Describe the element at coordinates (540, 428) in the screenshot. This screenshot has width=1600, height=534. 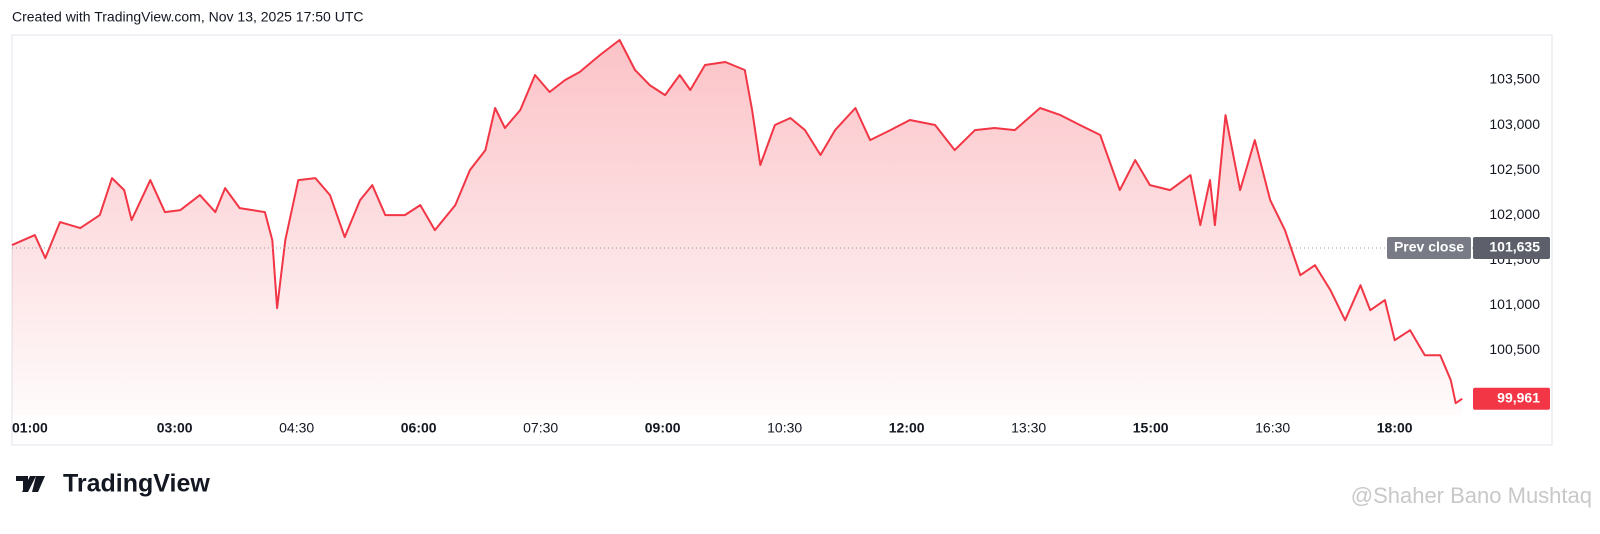
I see `x-tick-label: 07:30` at that location.